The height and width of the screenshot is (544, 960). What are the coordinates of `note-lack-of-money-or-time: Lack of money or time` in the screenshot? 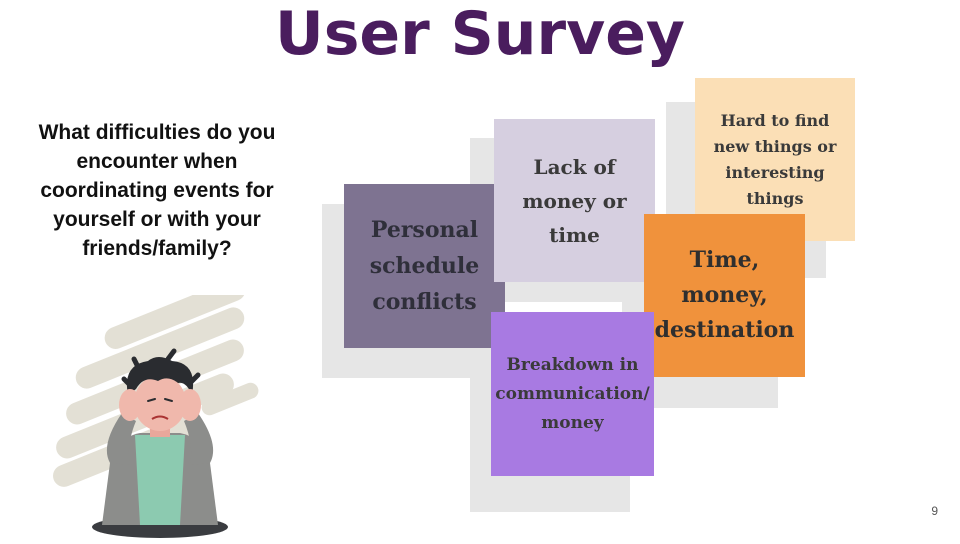 It's located at (574, 200).